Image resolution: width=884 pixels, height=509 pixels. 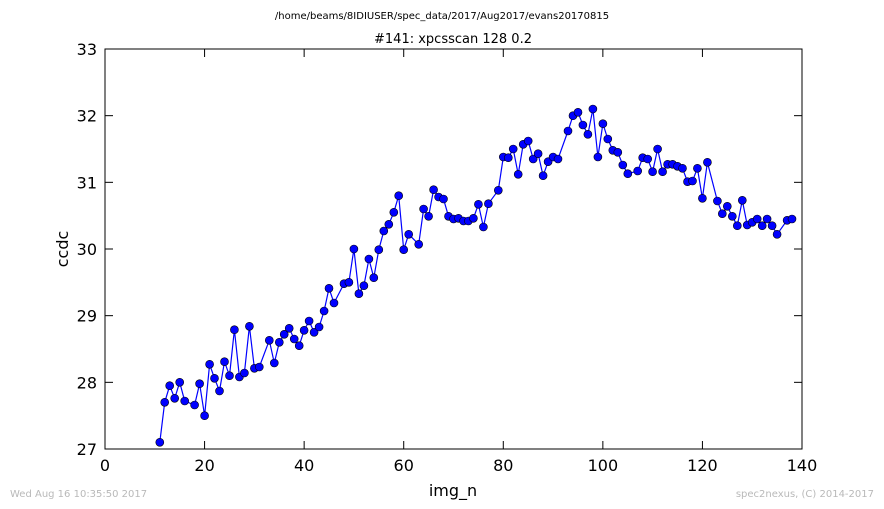 What do you see at coordinates (87, 49) in the screenshot?
I see `y-tick-label: 33` at bounding box center [87, 49].